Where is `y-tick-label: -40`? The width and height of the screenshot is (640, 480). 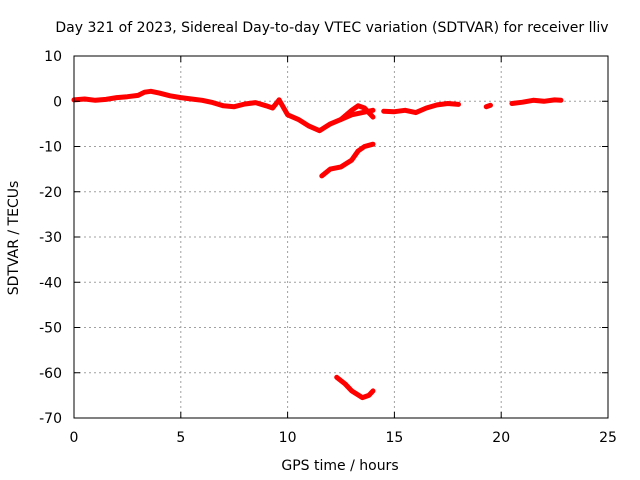 y-tick-label: -40 is located at coordinates (50, 283).